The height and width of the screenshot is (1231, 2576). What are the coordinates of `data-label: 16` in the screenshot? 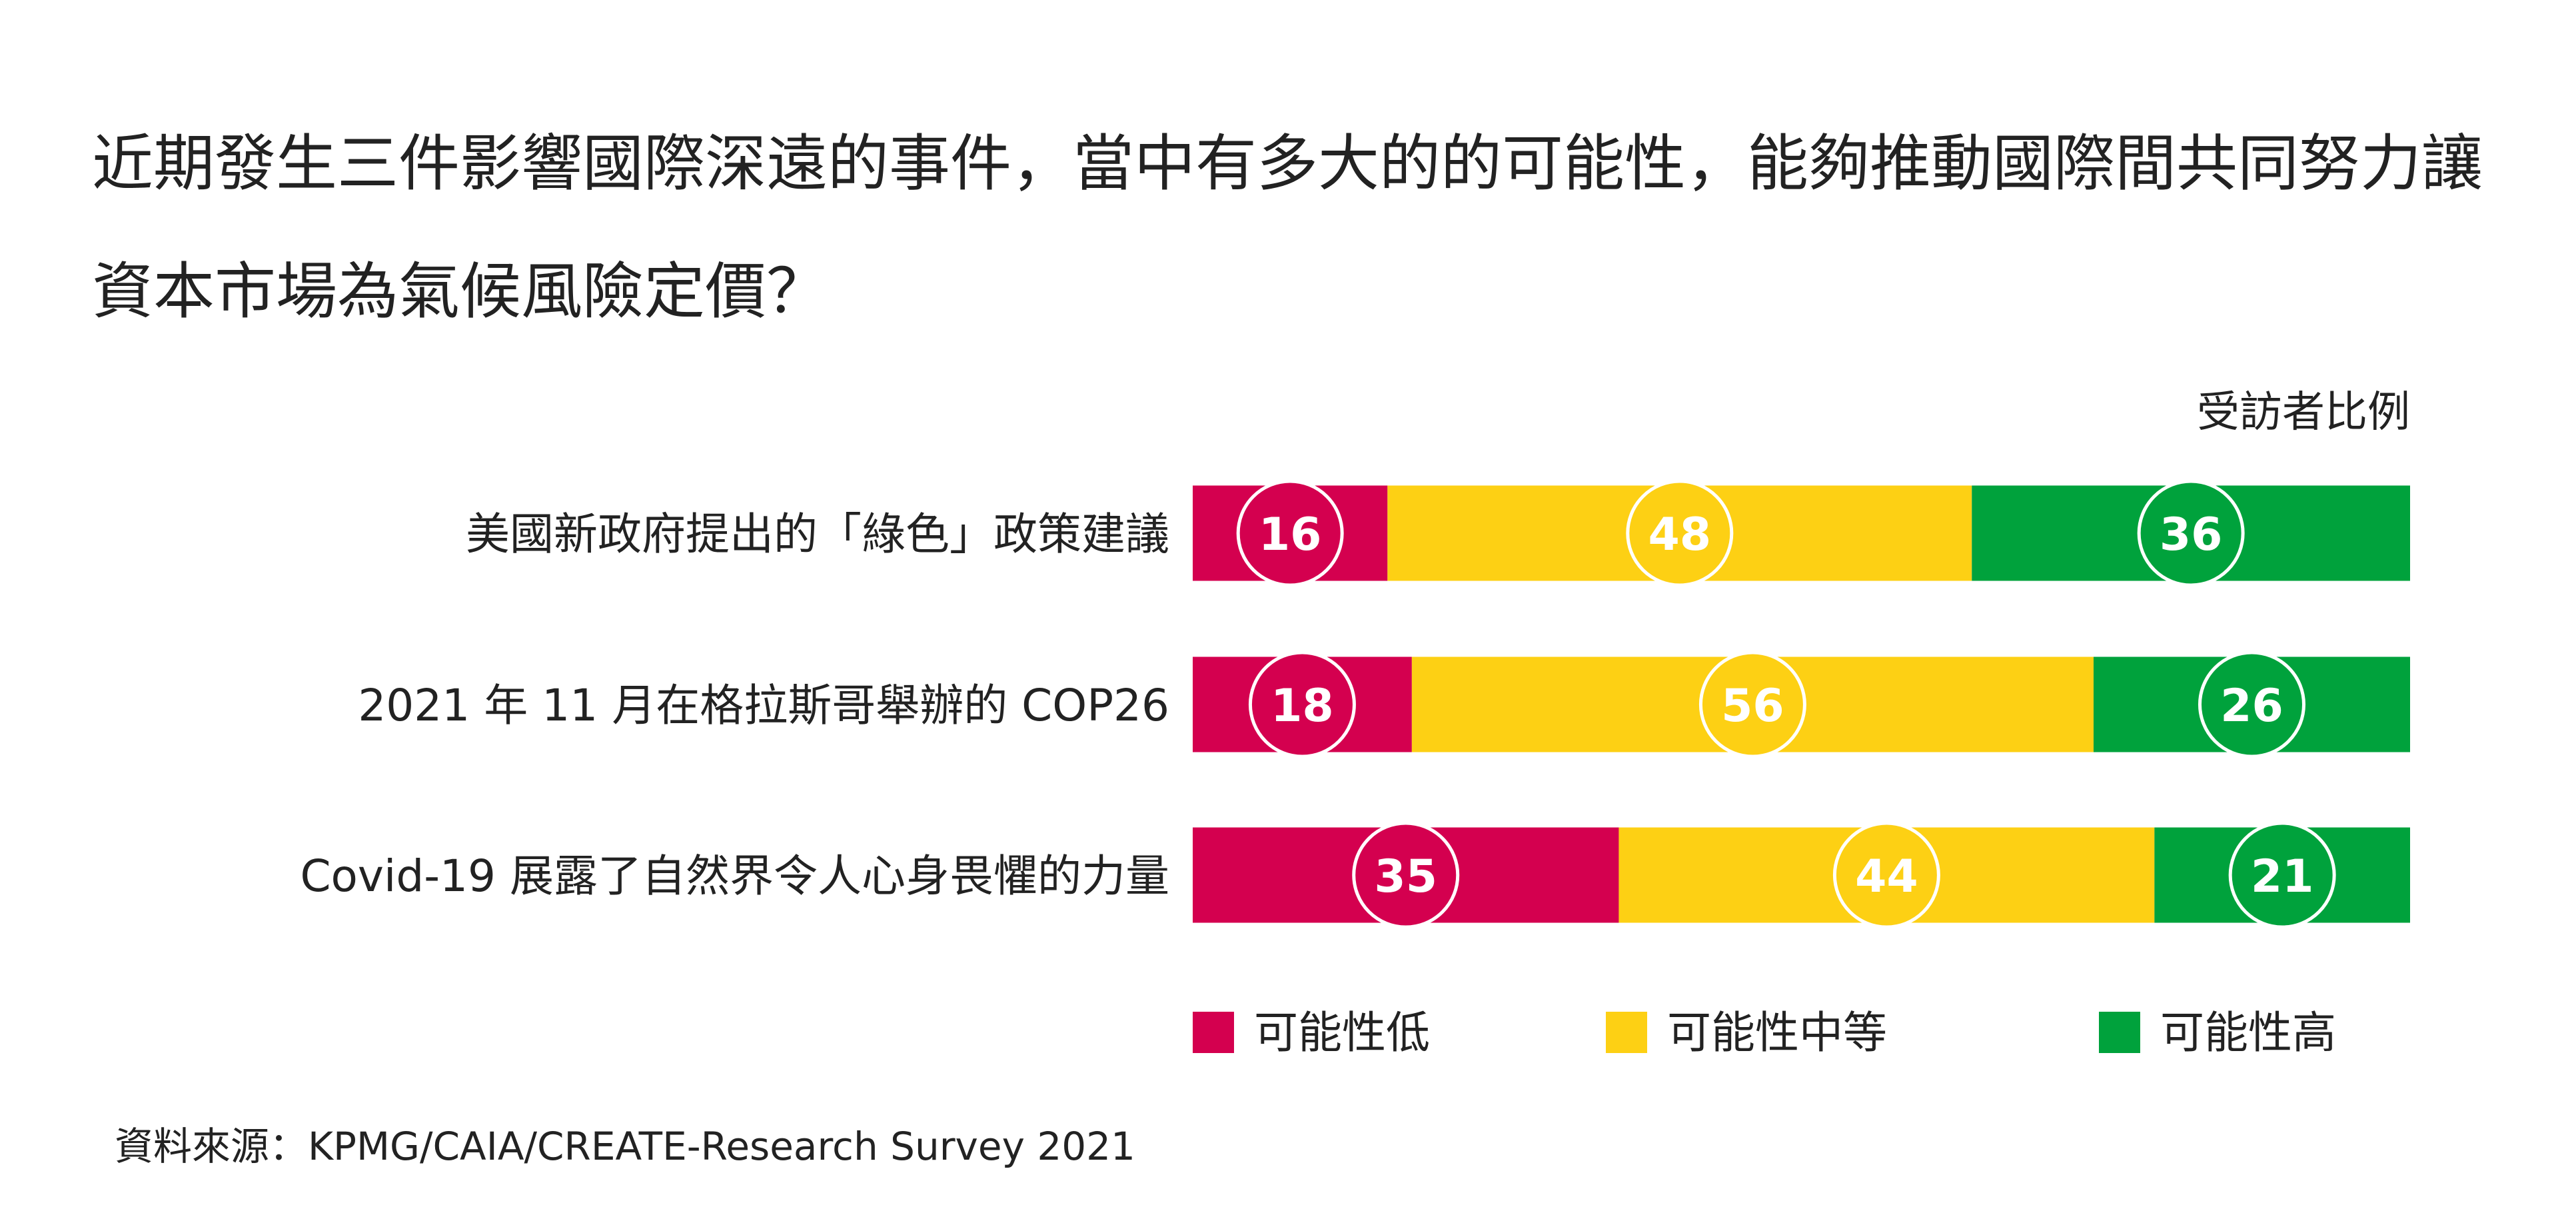 It's located at (1290, 535).